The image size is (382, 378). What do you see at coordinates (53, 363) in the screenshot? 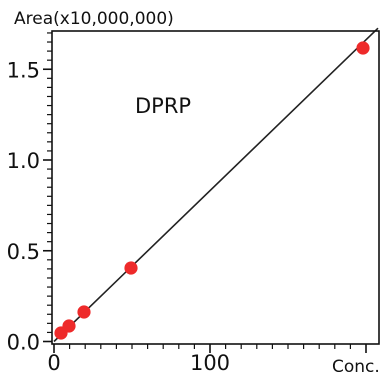
I see `x-tick-label: 0` at bounding box center [53, 363].